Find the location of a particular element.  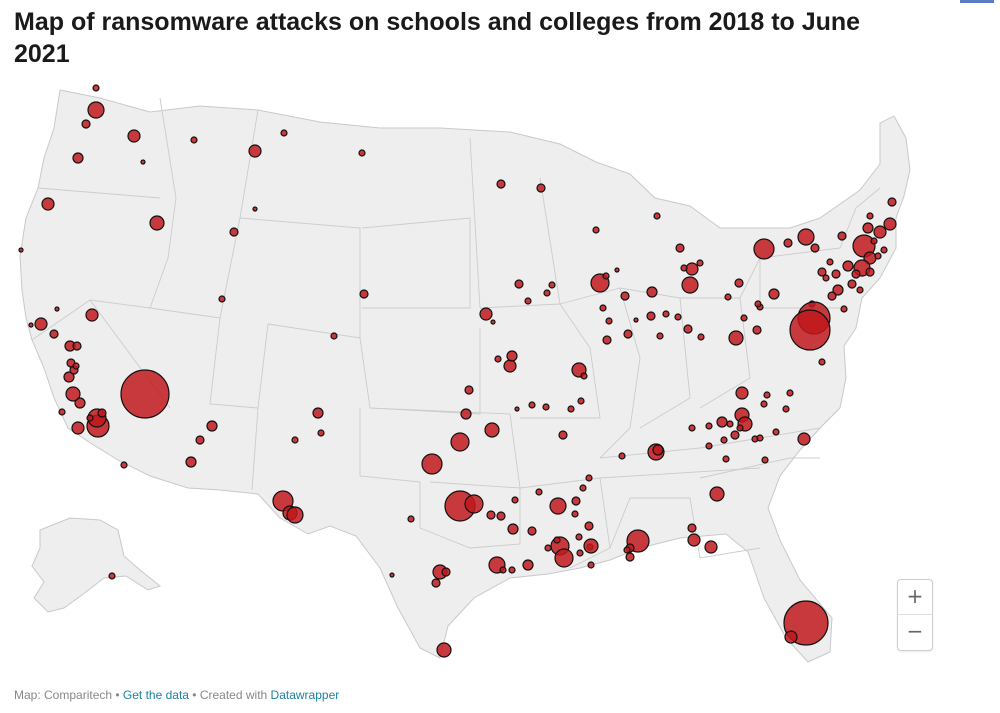

datawrapper-link: Datawrapper is located at coordinates (305, 695).